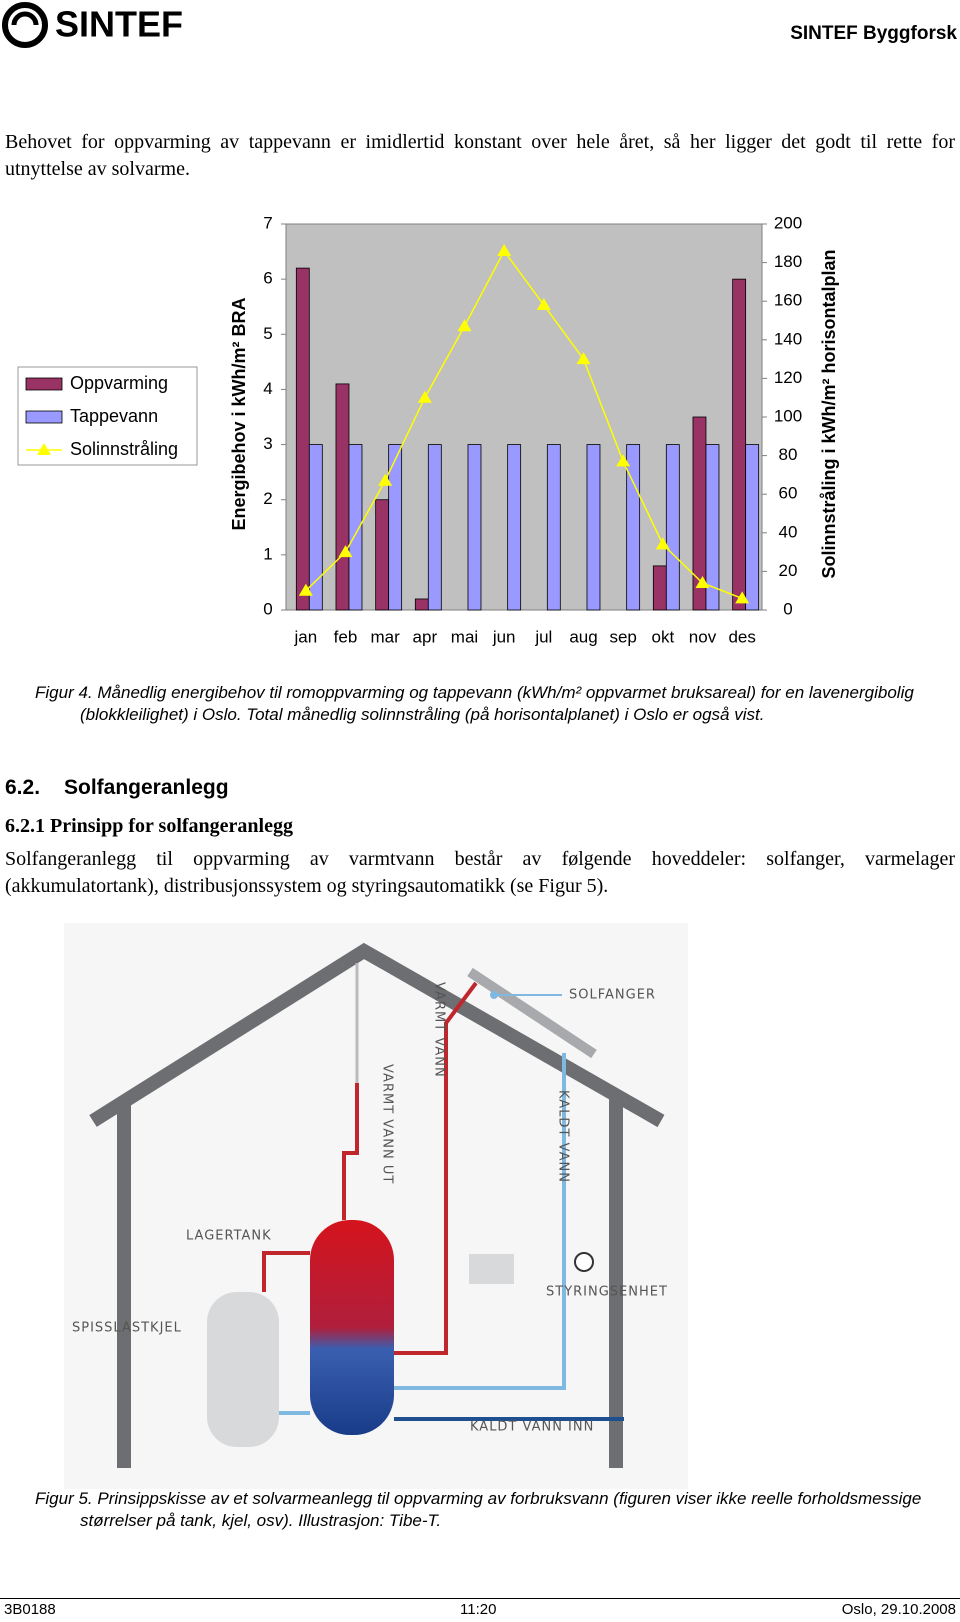  Describe the element at coordinates (741, 636) in the screenshot. I see `x-tick-label: des` at that location.